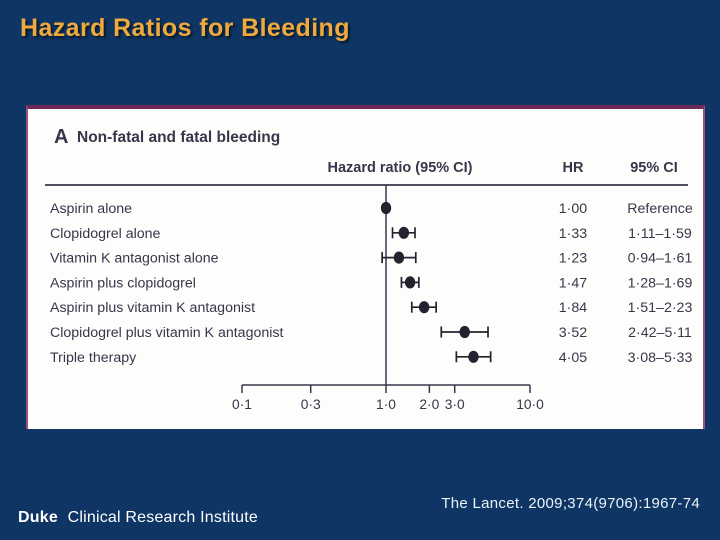 The width and height of the screenshot is (720, 540). Describe the element at coordinates (573, 234) in the screenshot. I see `hr-value: 1·33` at that location.